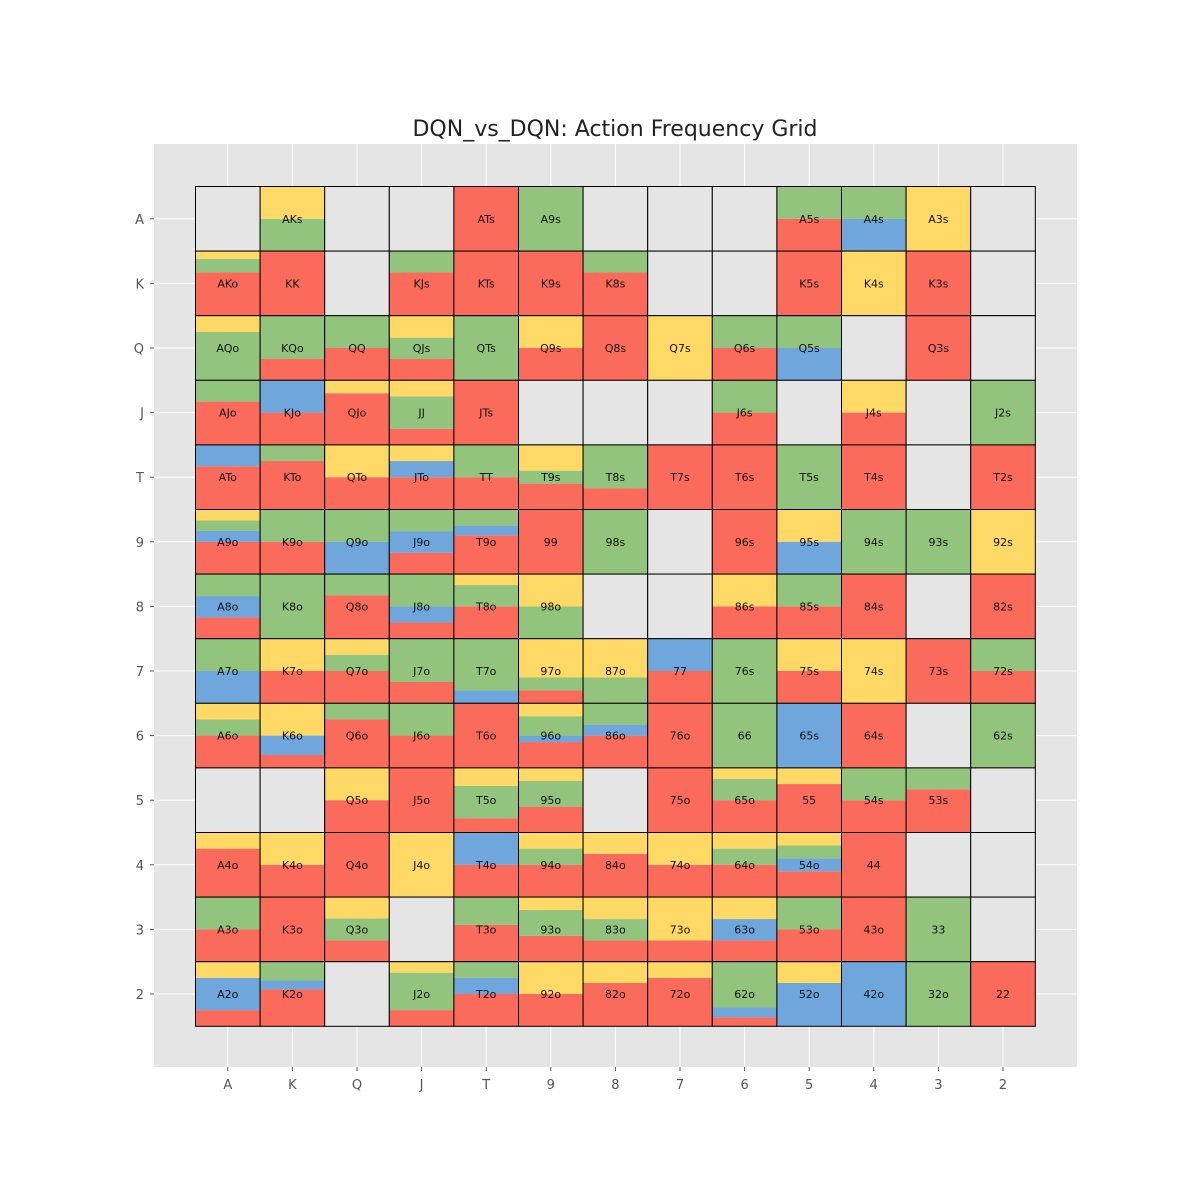 The width and height of the screenshot is (1200, 1200). I want to click on cell-label: 65s, so click(809, 736).